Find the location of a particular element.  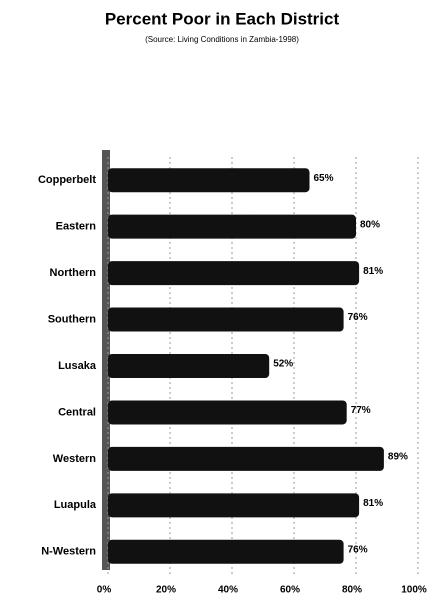

data-label: 80% is located at coordinates (370, 224).